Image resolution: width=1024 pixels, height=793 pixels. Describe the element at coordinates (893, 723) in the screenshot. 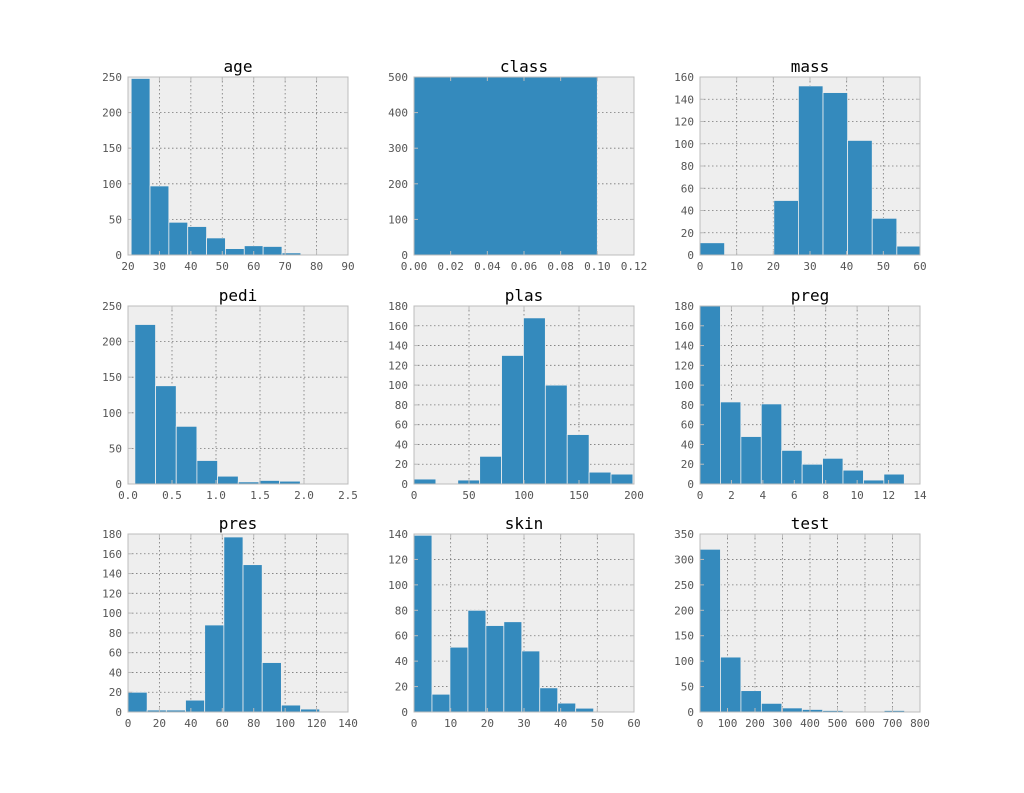

I see `x-tick-label: 700` at that location.